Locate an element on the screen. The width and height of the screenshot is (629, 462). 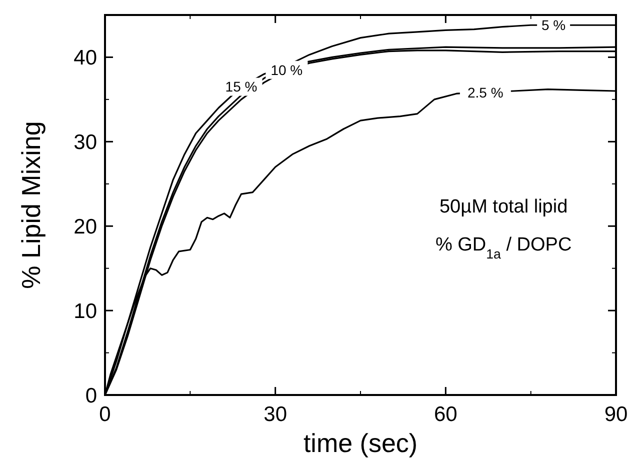
x-tick-label: 30 is located at coordinates (276, 414).